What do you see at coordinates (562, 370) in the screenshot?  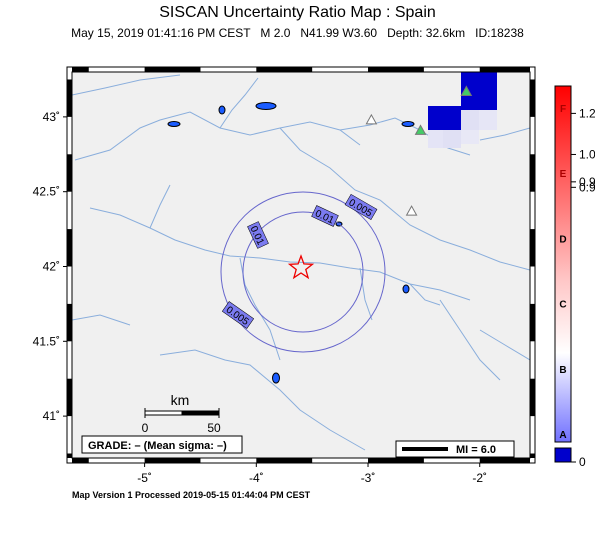 I see `colorbar-grade-letter: B` at bounding box center [562, 370].